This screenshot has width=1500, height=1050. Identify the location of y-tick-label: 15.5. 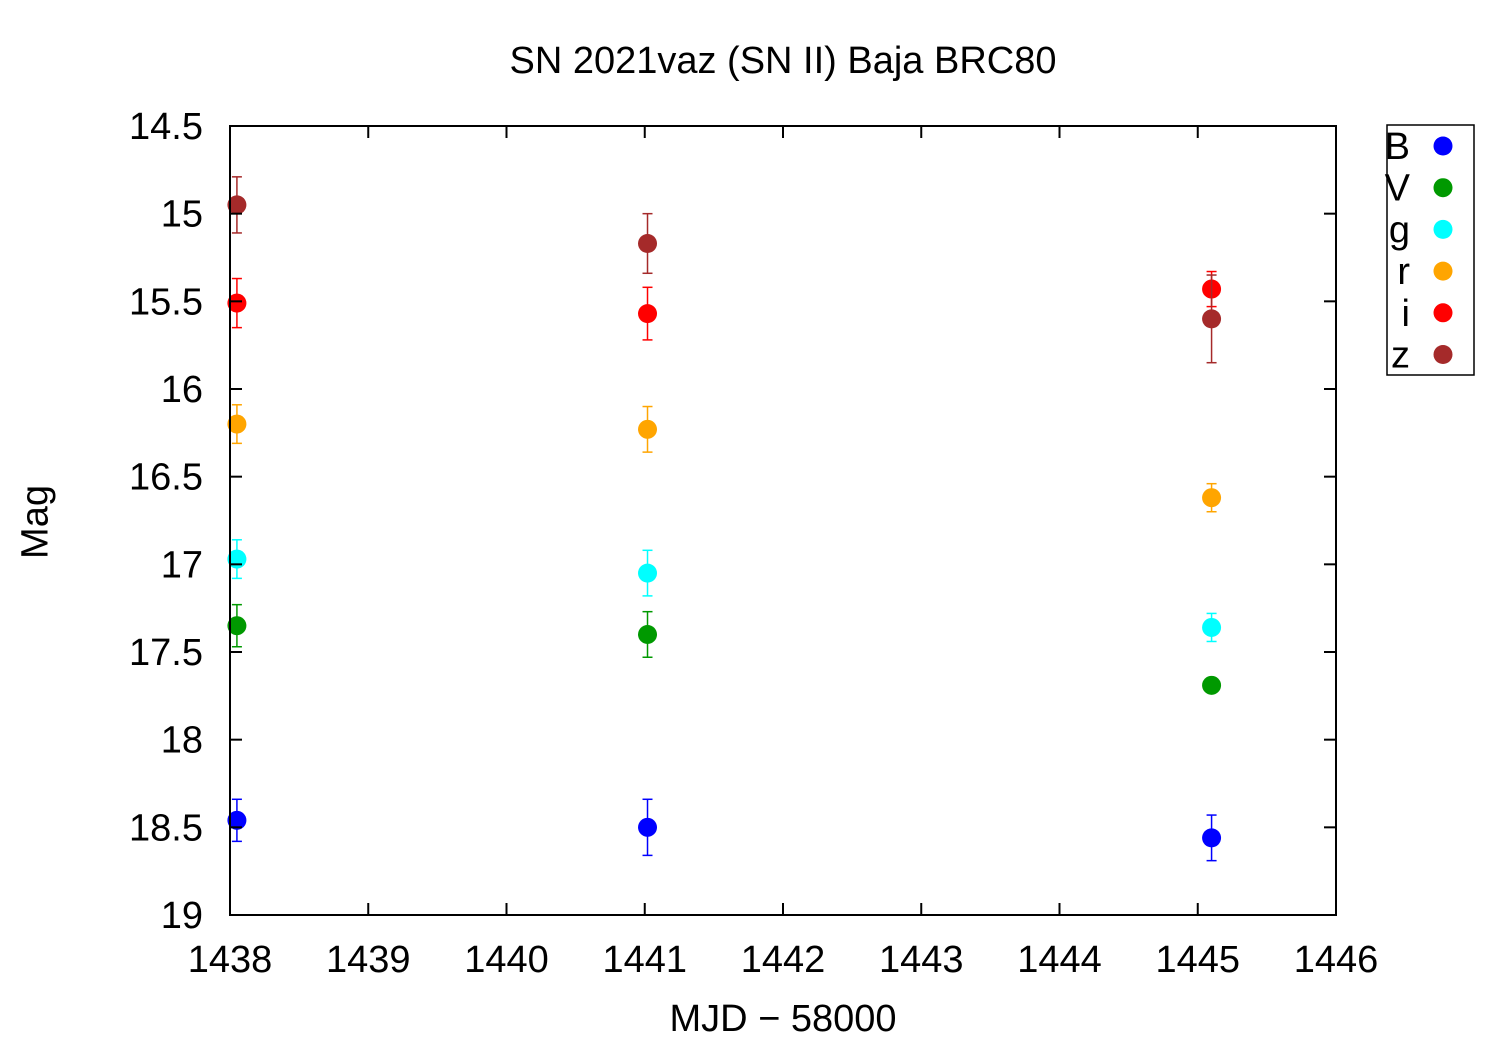
(166, 302).